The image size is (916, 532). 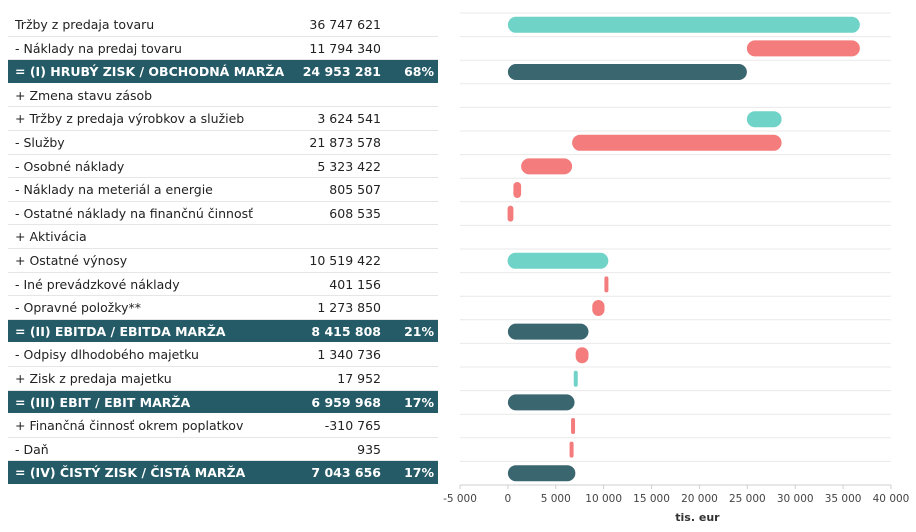 What do you see at coordinates (223, 402) in the screenshot?
I see `total-row: = (III) EBIT / EBIT MARŽA 6 959 968 17%` at bounding box center [223, 402].